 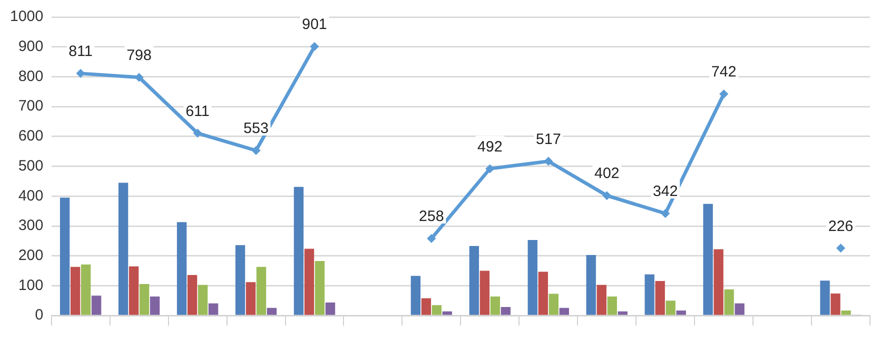 What do you see at coordinates (841, 226) in the screenshot?
I see `data-label: 226` at bounding box center [841, 226].